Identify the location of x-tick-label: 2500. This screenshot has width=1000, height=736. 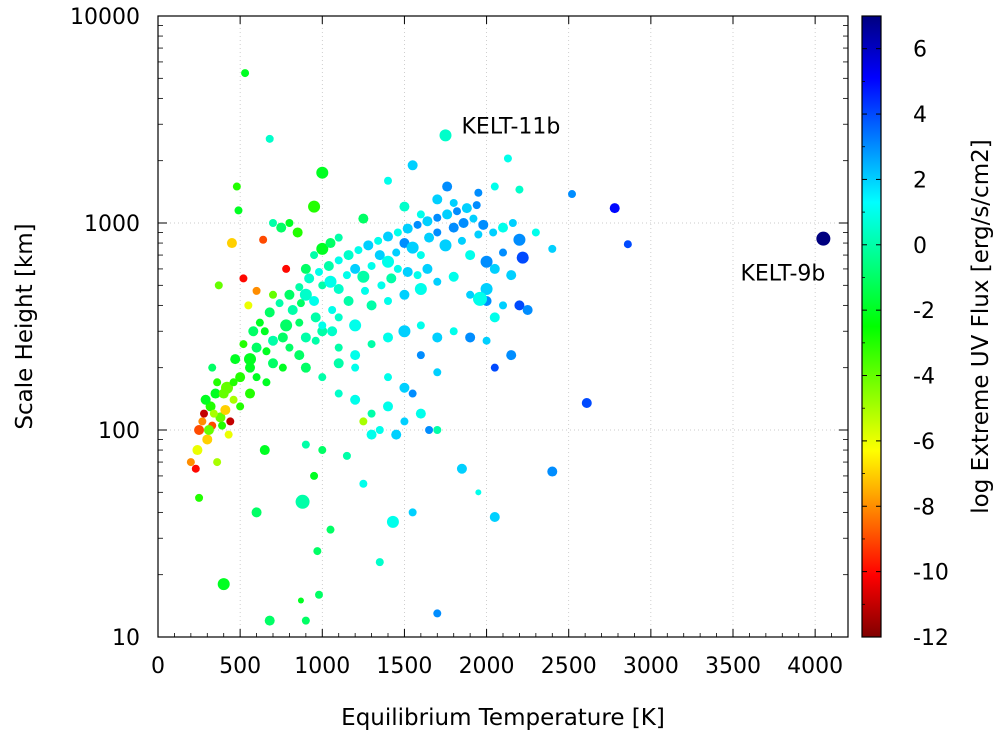
(569, 666).